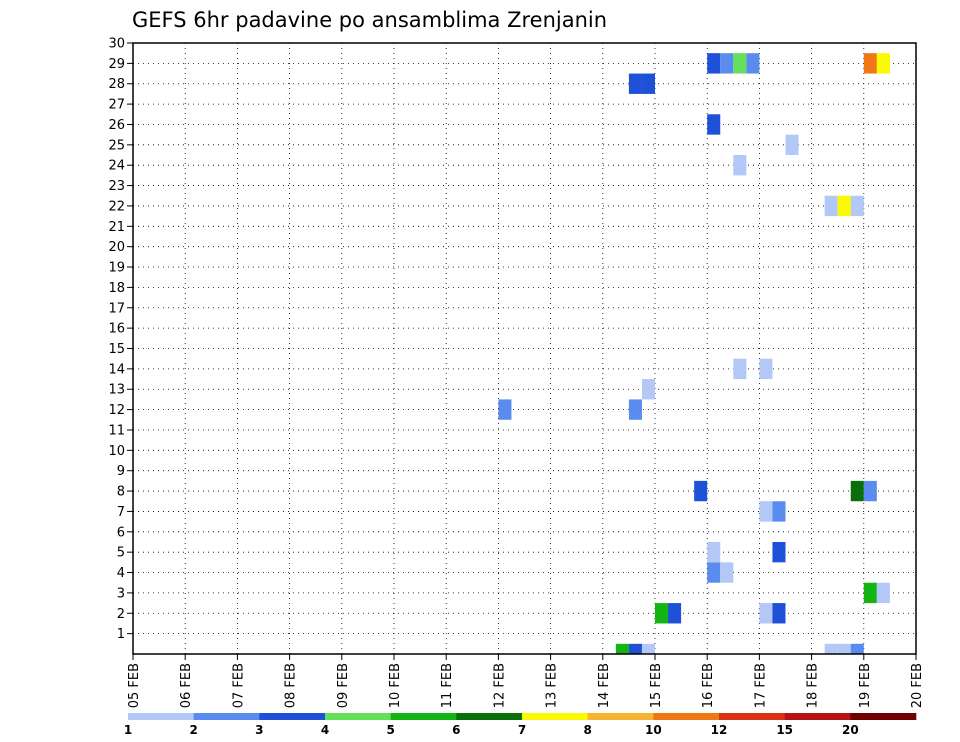  What do you see at coordinates (121, 614) in the screenshot?
I see `y-tick-label: 2` at bounding box center [121, 614].